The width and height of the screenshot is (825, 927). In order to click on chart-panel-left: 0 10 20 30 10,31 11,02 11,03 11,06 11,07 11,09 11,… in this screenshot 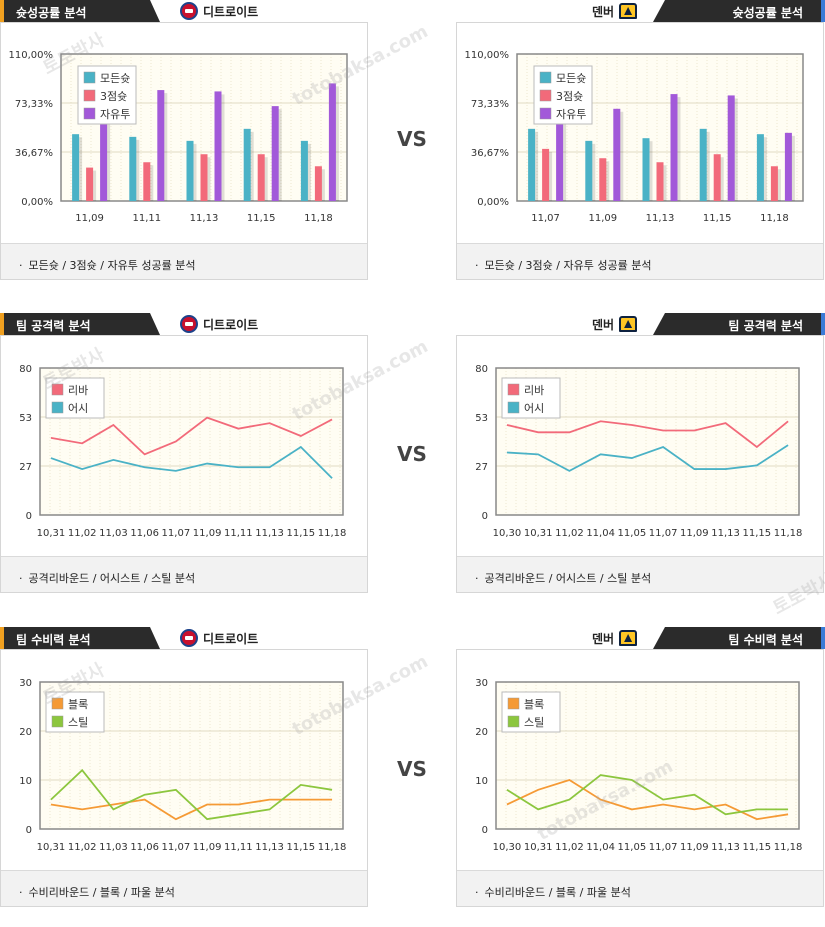, I will do `click(184, 778)`.